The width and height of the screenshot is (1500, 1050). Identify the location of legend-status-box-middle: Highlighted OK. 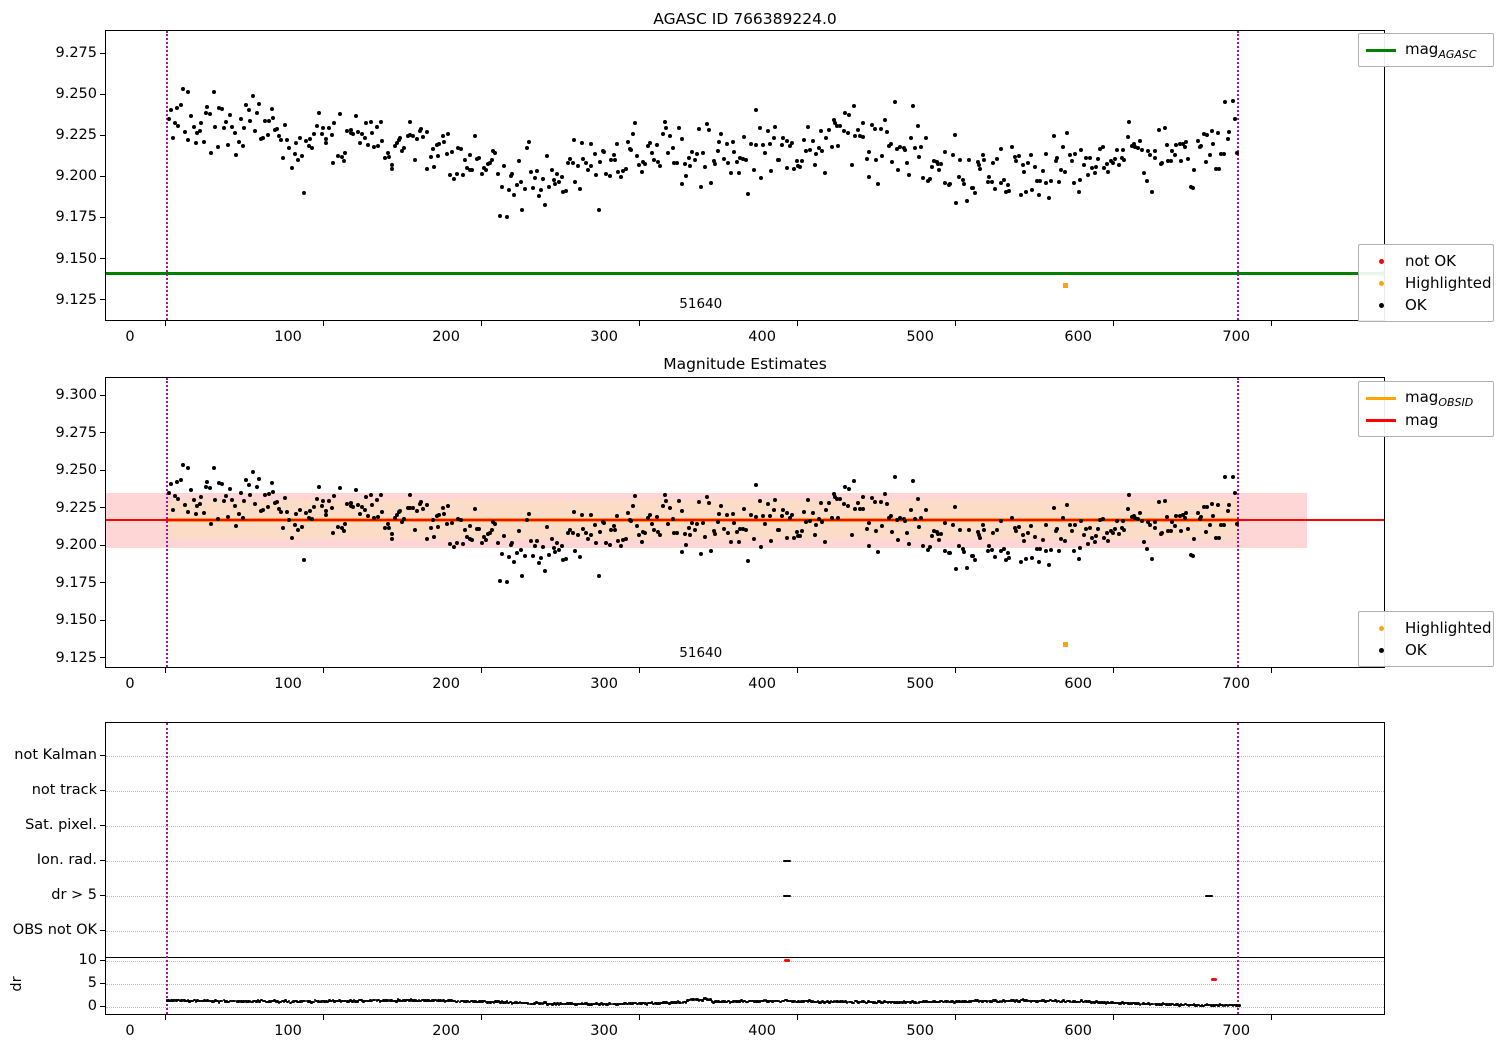
(1426, 639).